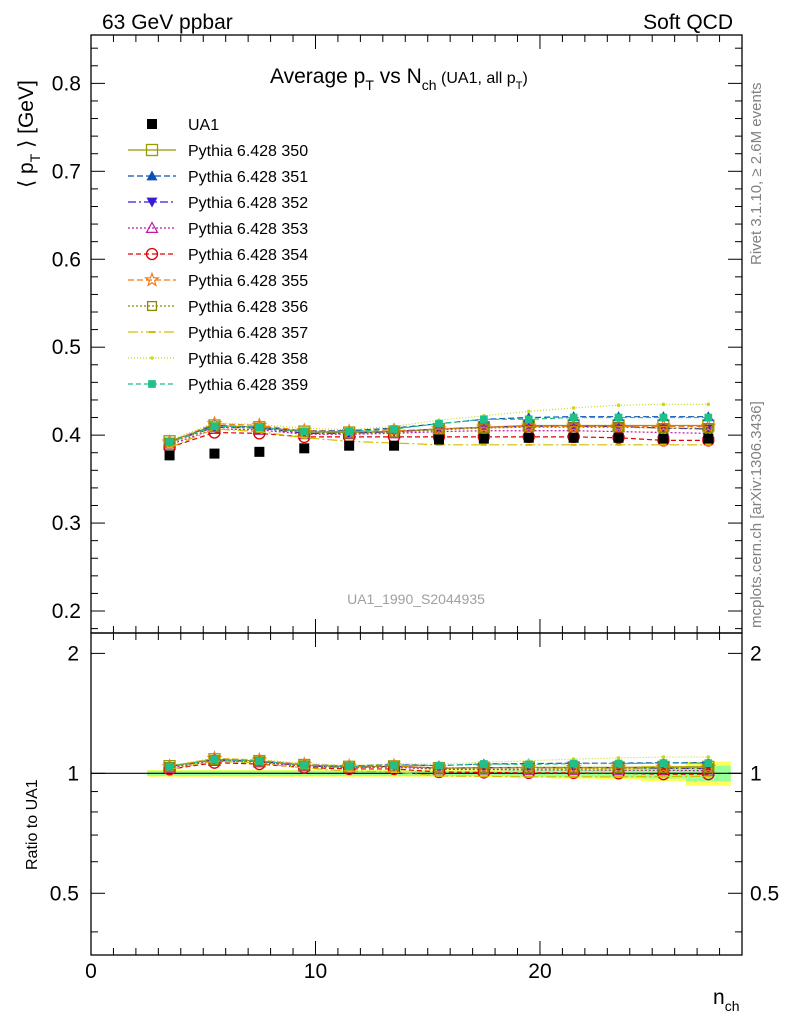 The image size is (786, 1024). Describe the element at coordinates (67, 435) in the screenshot. I see `y-tick-label: 0.4` at that location.